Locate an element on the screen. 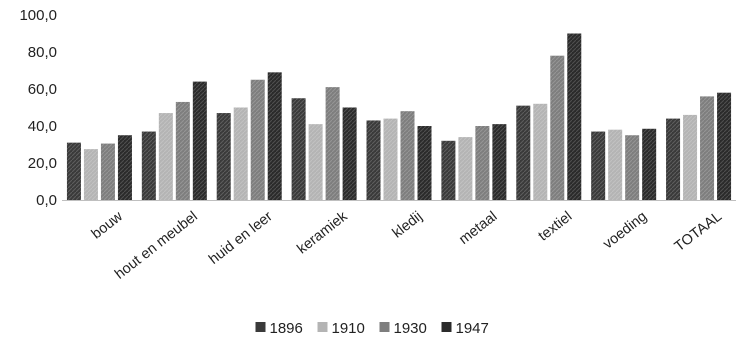  x-category-label: keramiek is located at coordinates (322, 232).